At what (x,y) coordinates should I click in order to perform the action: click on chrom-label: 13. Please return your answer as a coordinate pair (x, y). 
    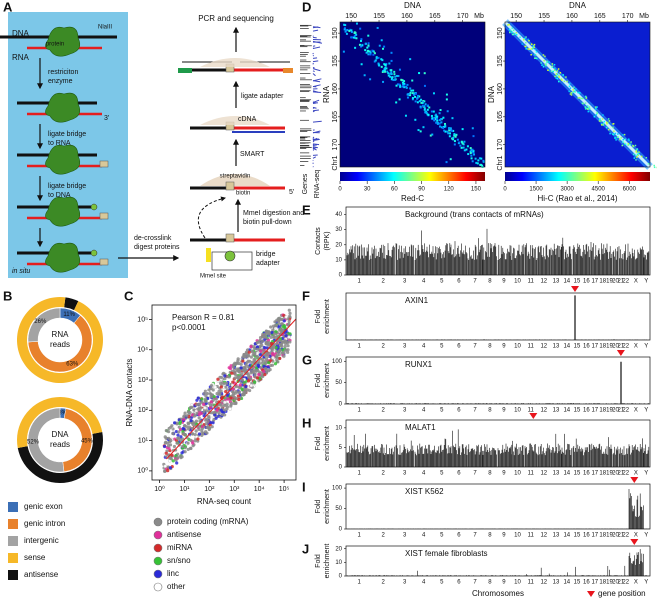
    Looking at the image, I should click on (556, 474).